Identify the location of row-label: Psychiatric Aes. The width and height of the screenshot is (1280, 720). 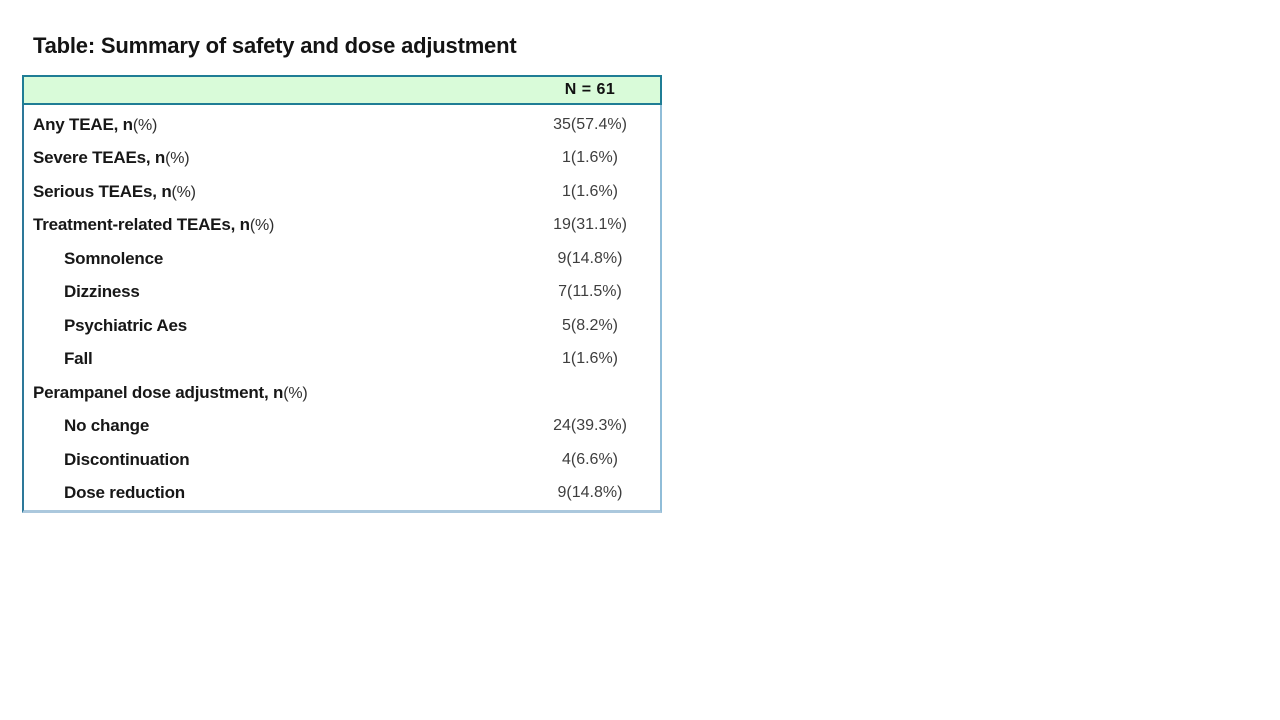
(272, 326).